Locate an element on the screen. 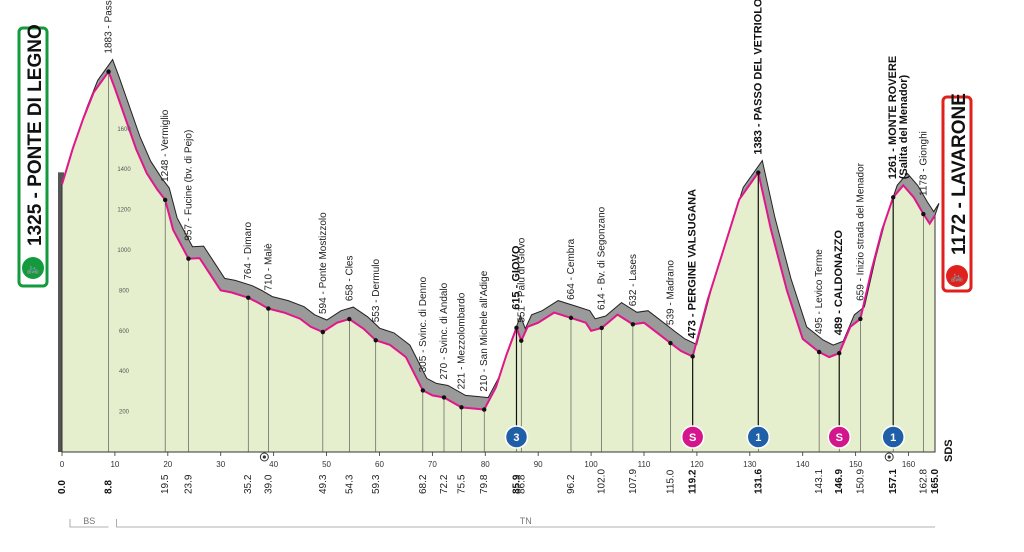 Image resolution: width=1024 pixels, height=552 pixels. km-label: 131.6 is located at coordinates (758, 481).